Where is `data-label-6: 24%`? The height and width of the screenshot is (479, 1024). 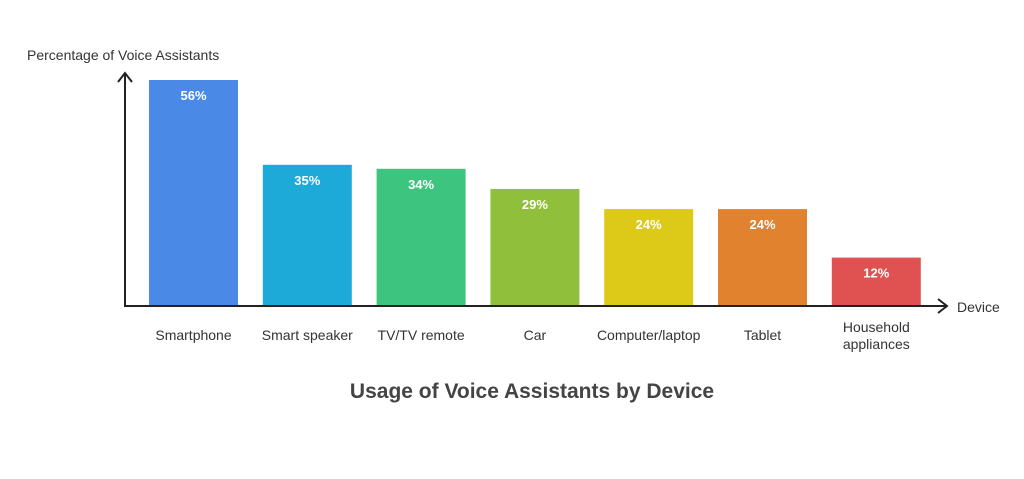 data-label-6: 24% is located at coordinates (762, 224).